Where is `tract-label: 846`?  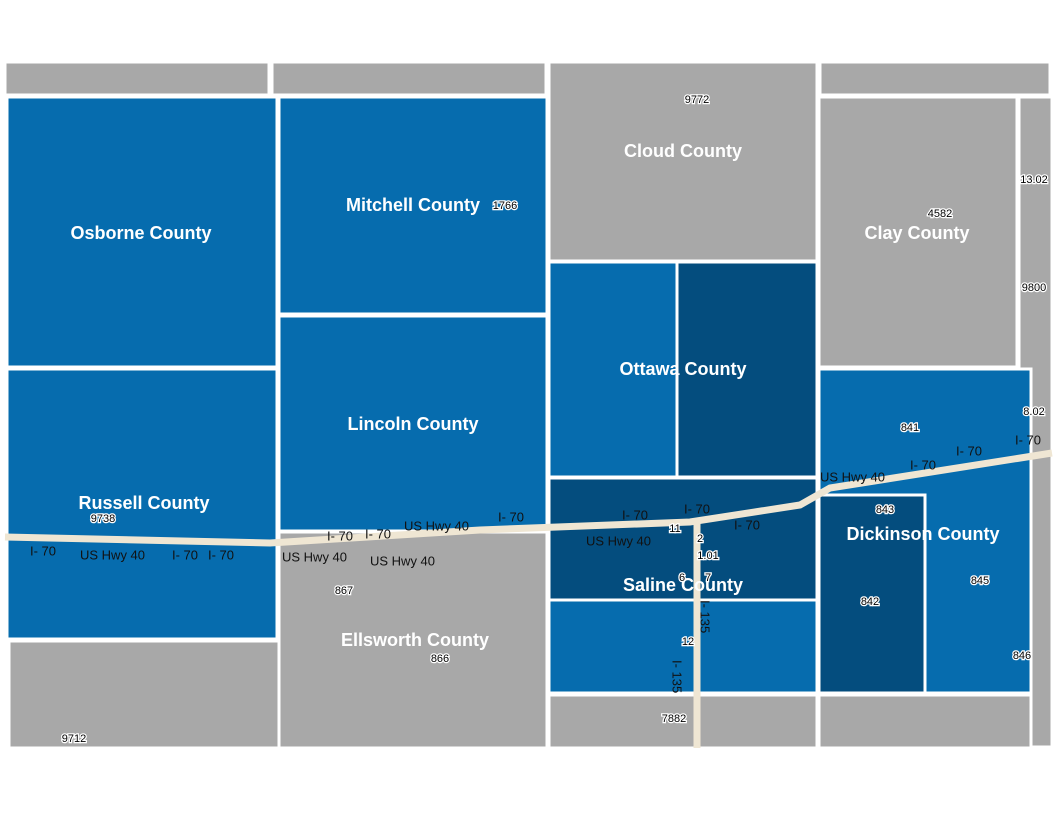
tract-label: 846 is located at coordinates (1022, 656).